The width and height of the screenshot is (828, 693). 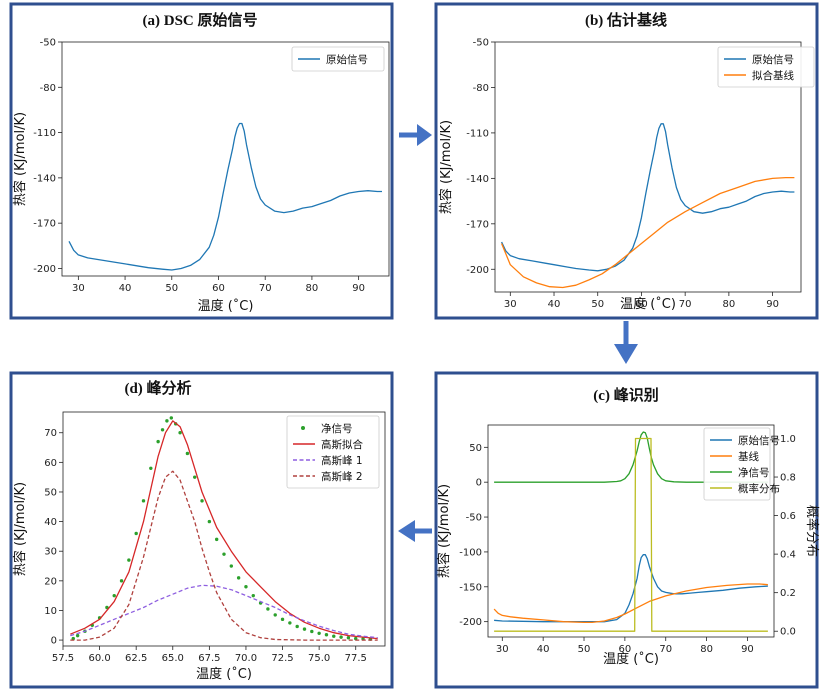 What do you see at coordinates (754, 472) in the screenshot?
I see `legend-label: 净信号` at bounding box center [754, 472].